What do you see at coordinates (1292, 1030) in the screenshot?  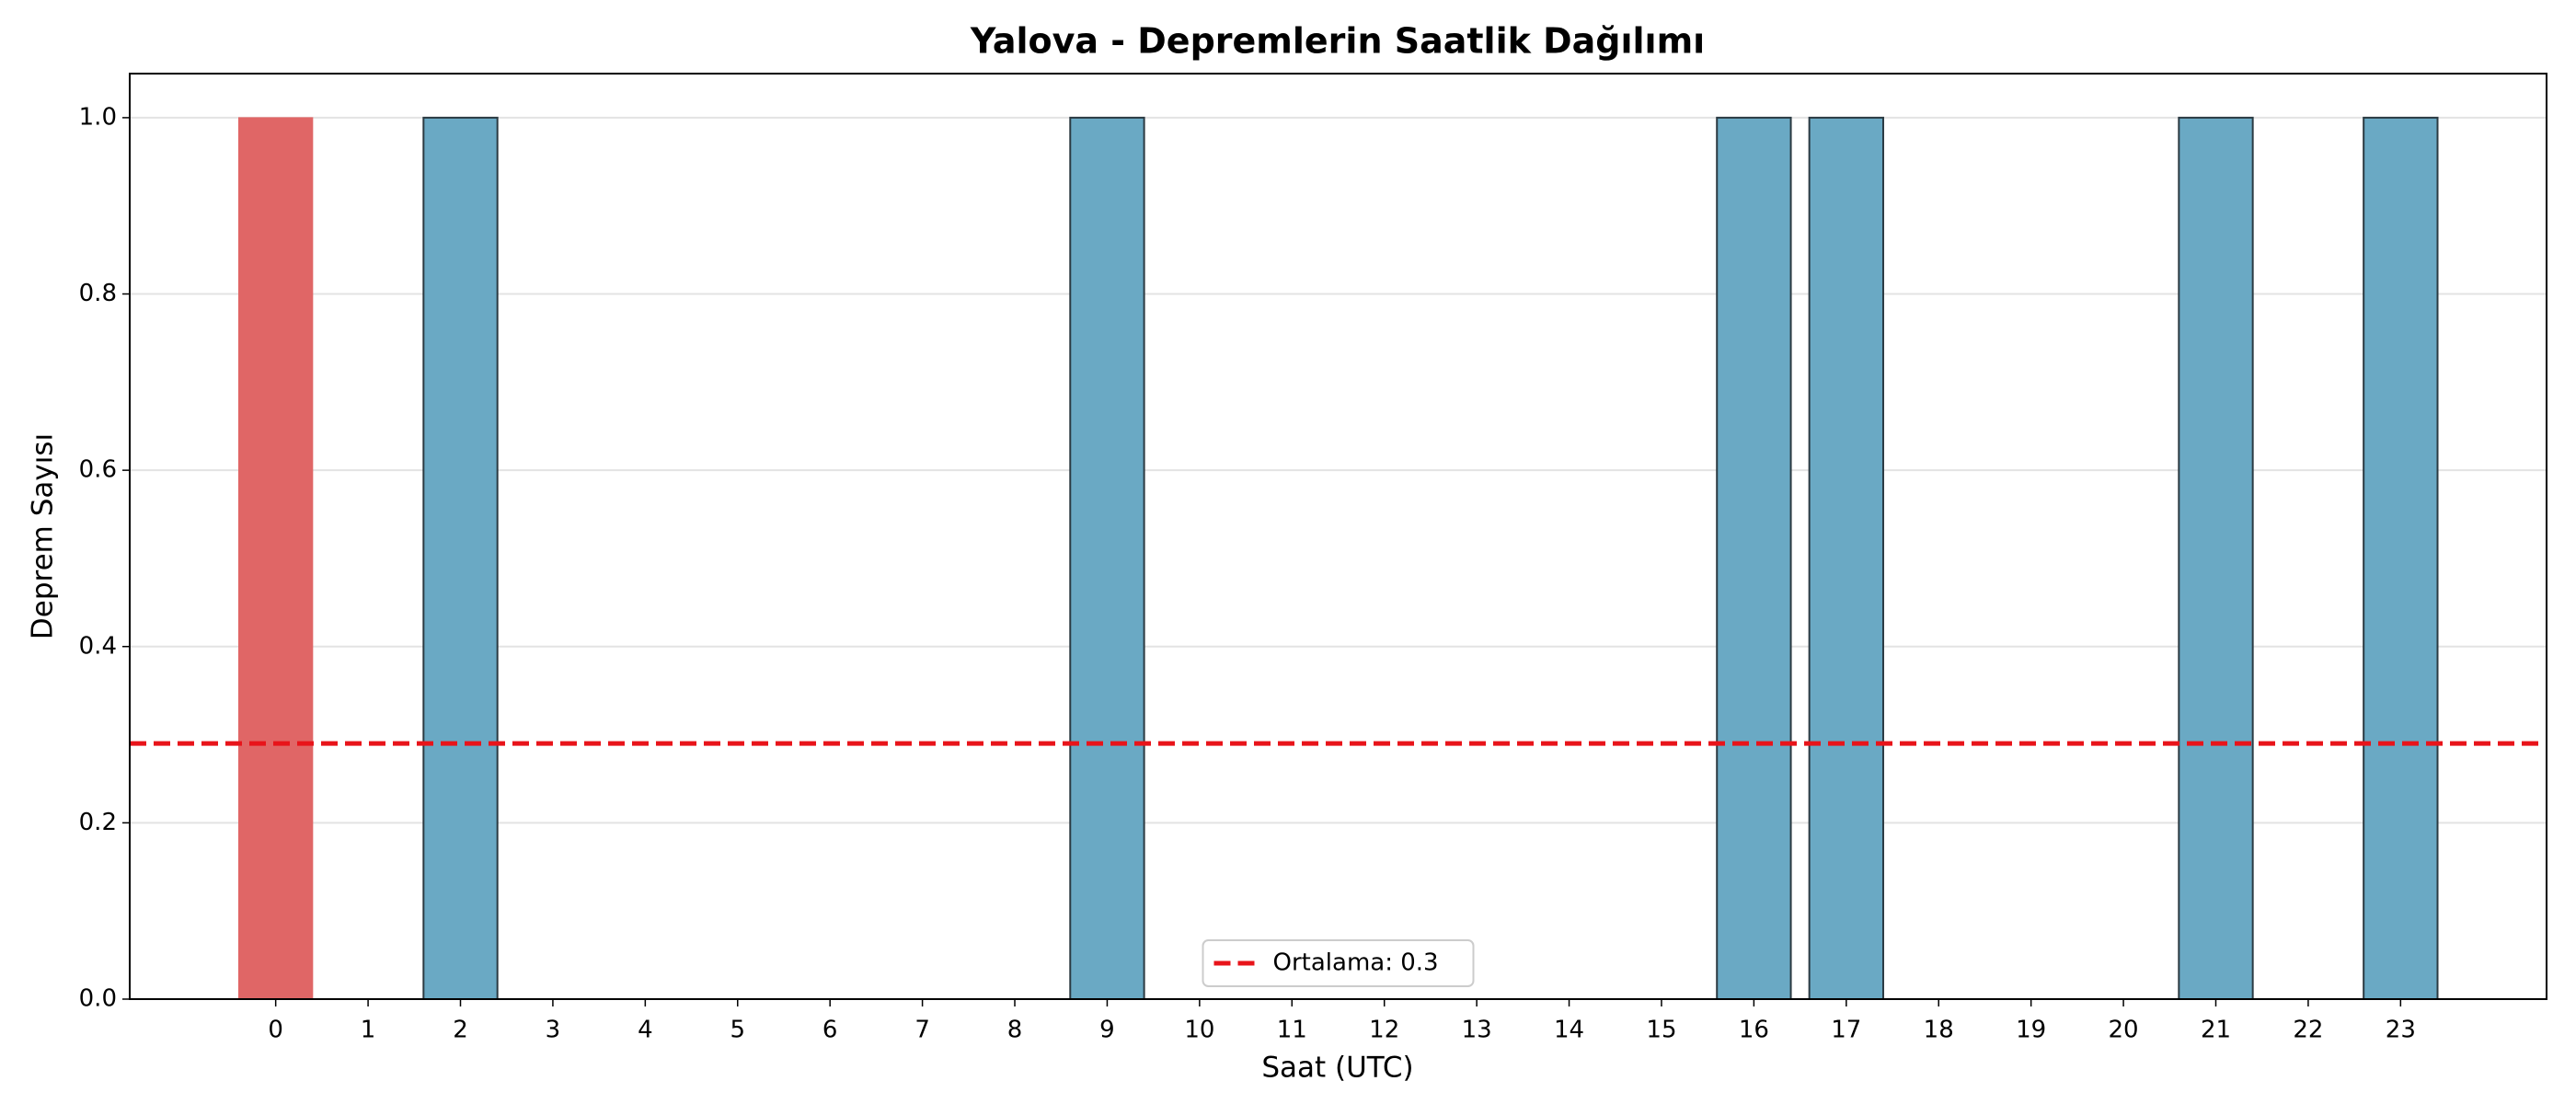 I see `x-tick-label: 11` at bounding box center [1292, 1030].